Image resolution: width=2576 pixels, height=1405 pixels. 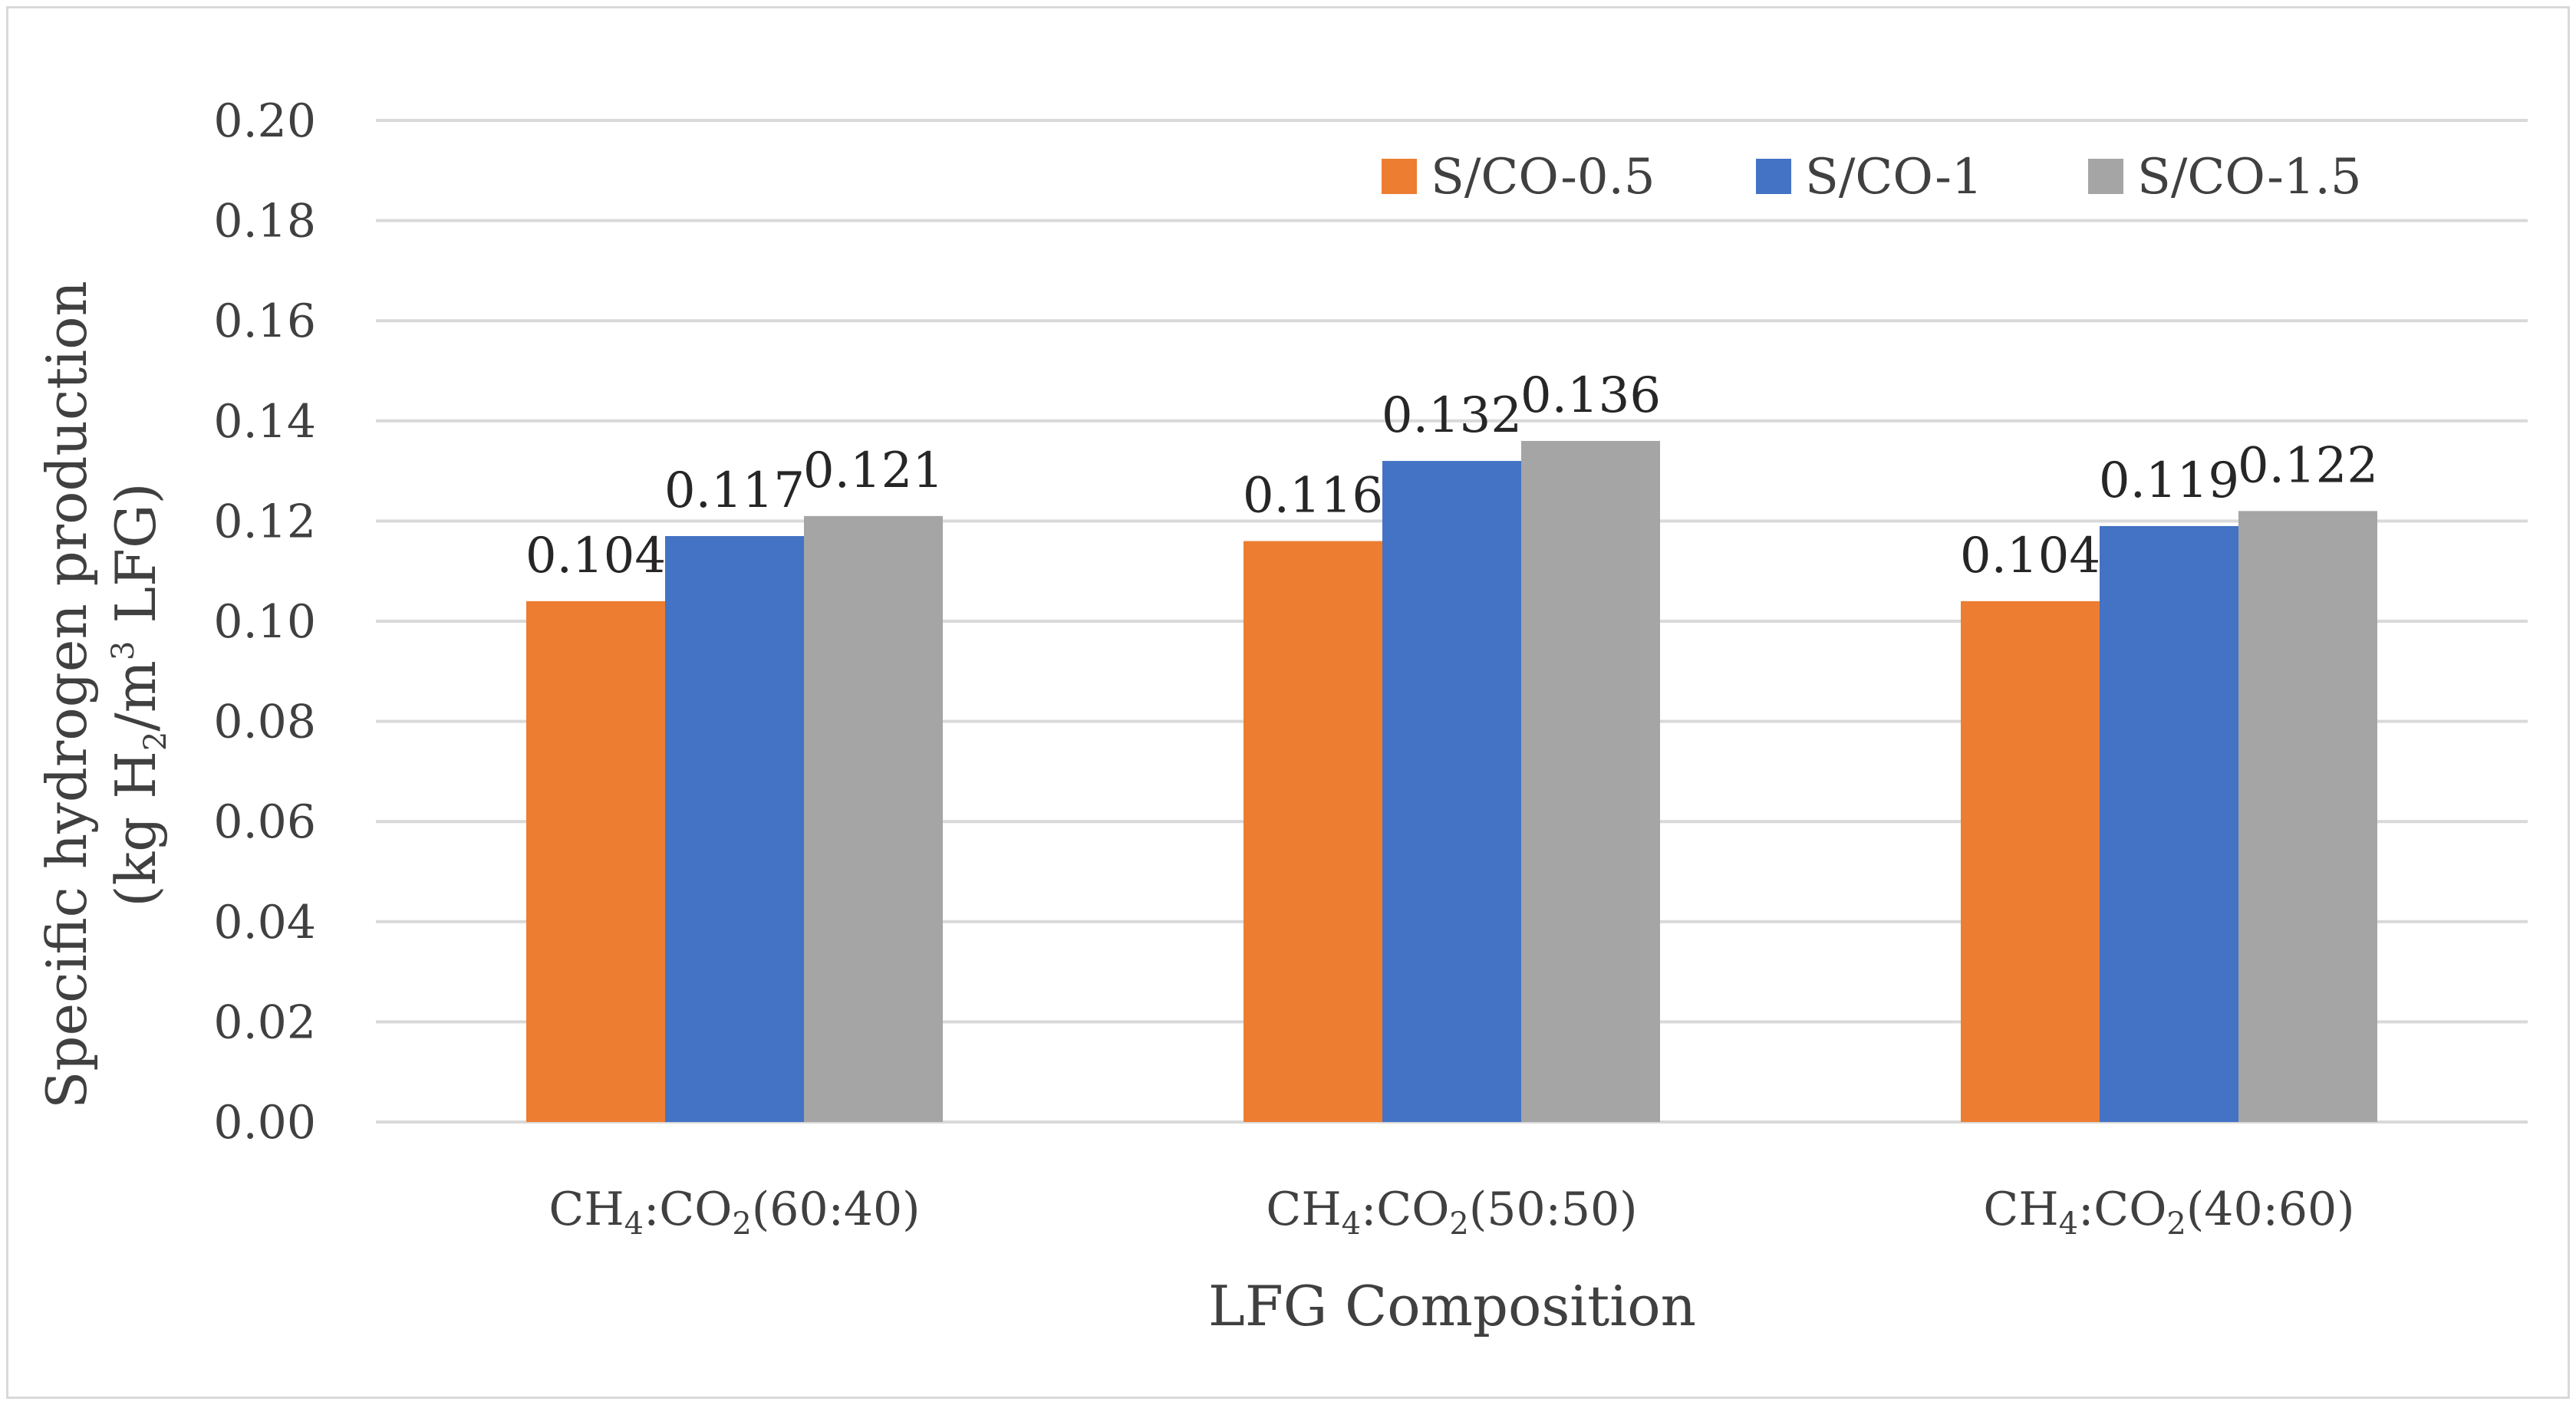 I want to click on legend-swatch-S/CO-1.5, so click(x=2105, y=177).